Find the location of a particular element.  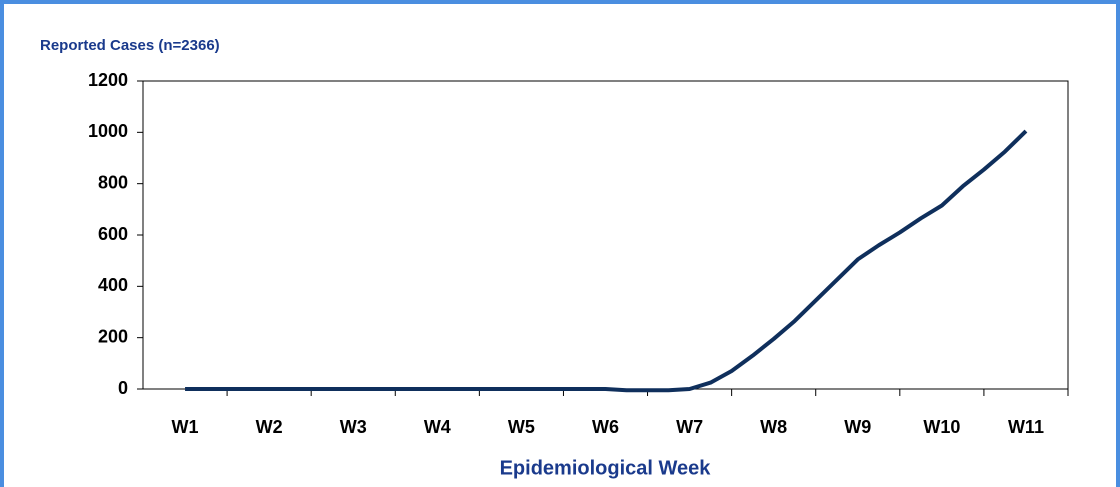

y-tick-label: 400 is located at coordinates (113, 285).